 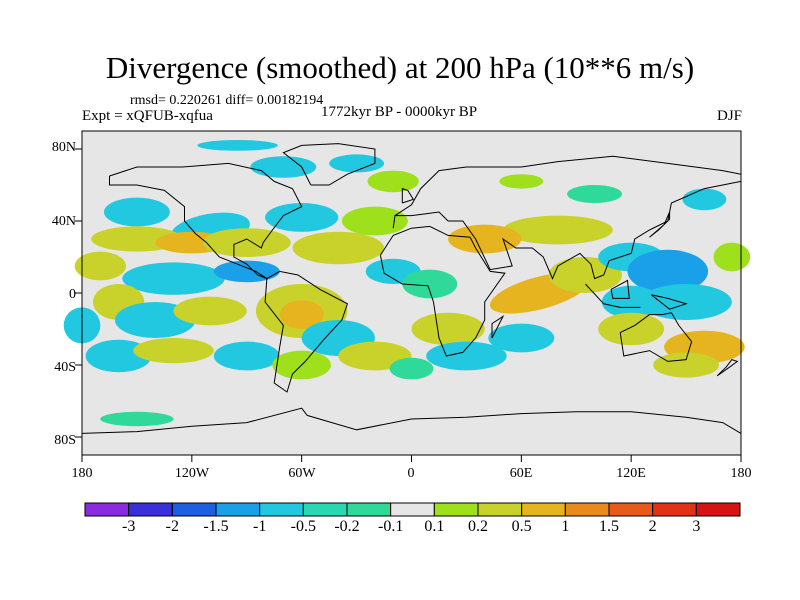 I want to click on colorbar-label: 0.2, so click(x=478, y=526).